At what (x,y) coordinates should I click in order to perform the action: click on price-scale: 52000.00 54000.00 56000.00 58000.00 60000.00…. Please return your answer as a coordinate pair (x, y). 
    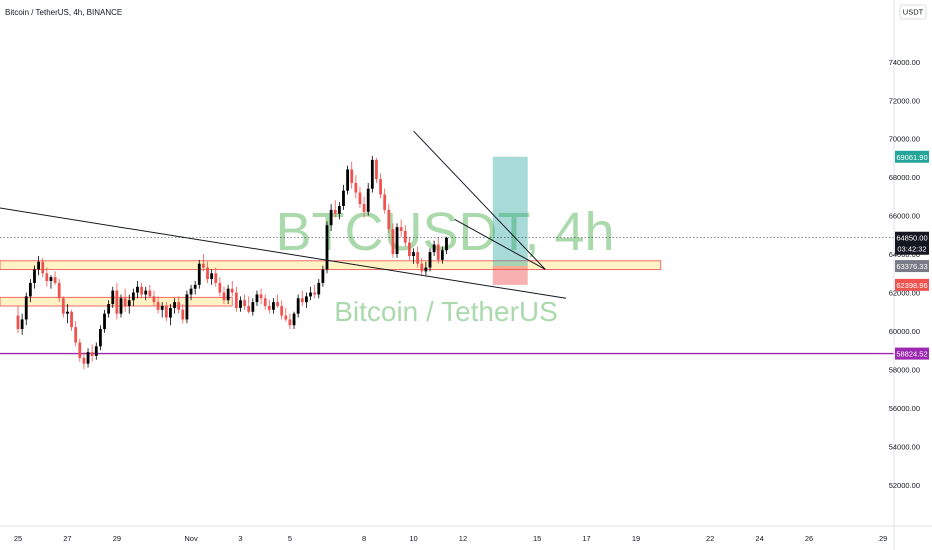
    Looking at the image, I should click on (904, 274).